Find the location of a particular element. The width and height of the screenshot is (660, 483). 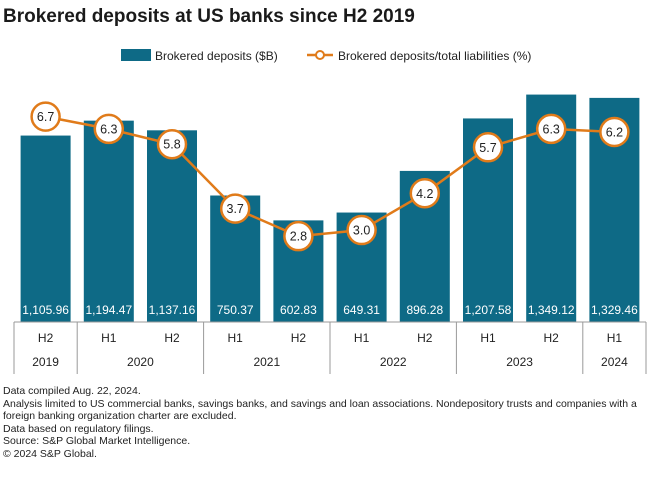

year-label: 2023 is located at coordinates (519, 362).